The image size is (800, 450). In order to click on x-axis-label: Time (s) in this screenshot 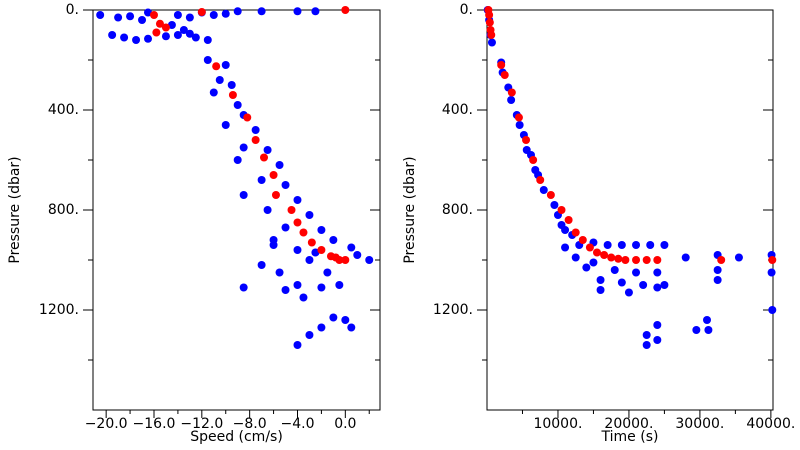, I will do `click(630, 437)`.